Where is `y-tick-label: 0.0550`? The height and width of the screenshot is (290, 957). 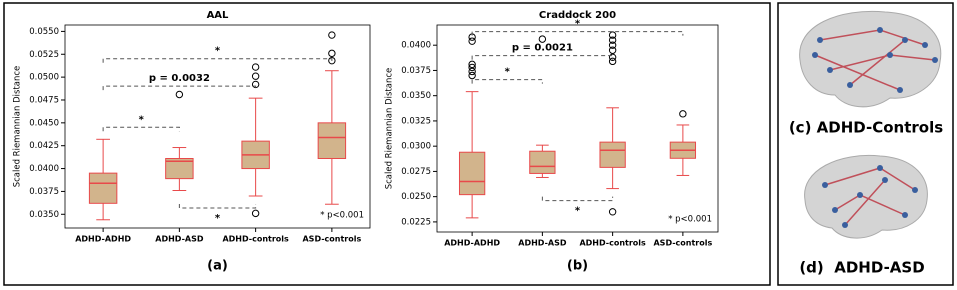
y-tick-label: 0.0550 is located at coordinates (44, 32).